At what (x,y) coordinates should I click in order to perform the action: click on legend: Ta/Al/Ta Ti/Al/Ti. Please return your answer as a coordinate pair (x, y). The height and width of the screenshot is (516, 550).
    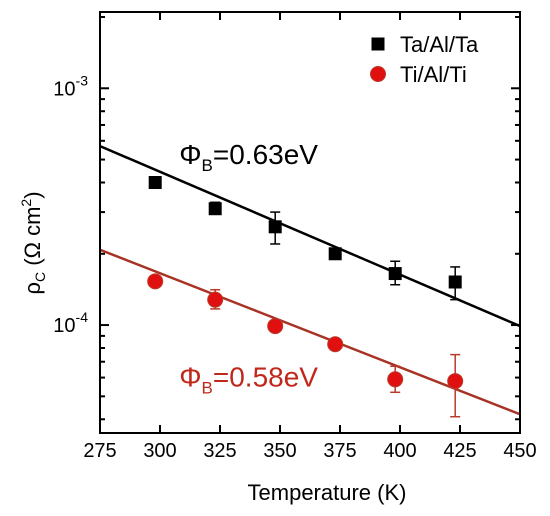
    Looking at the image, I should click on (424, 59).